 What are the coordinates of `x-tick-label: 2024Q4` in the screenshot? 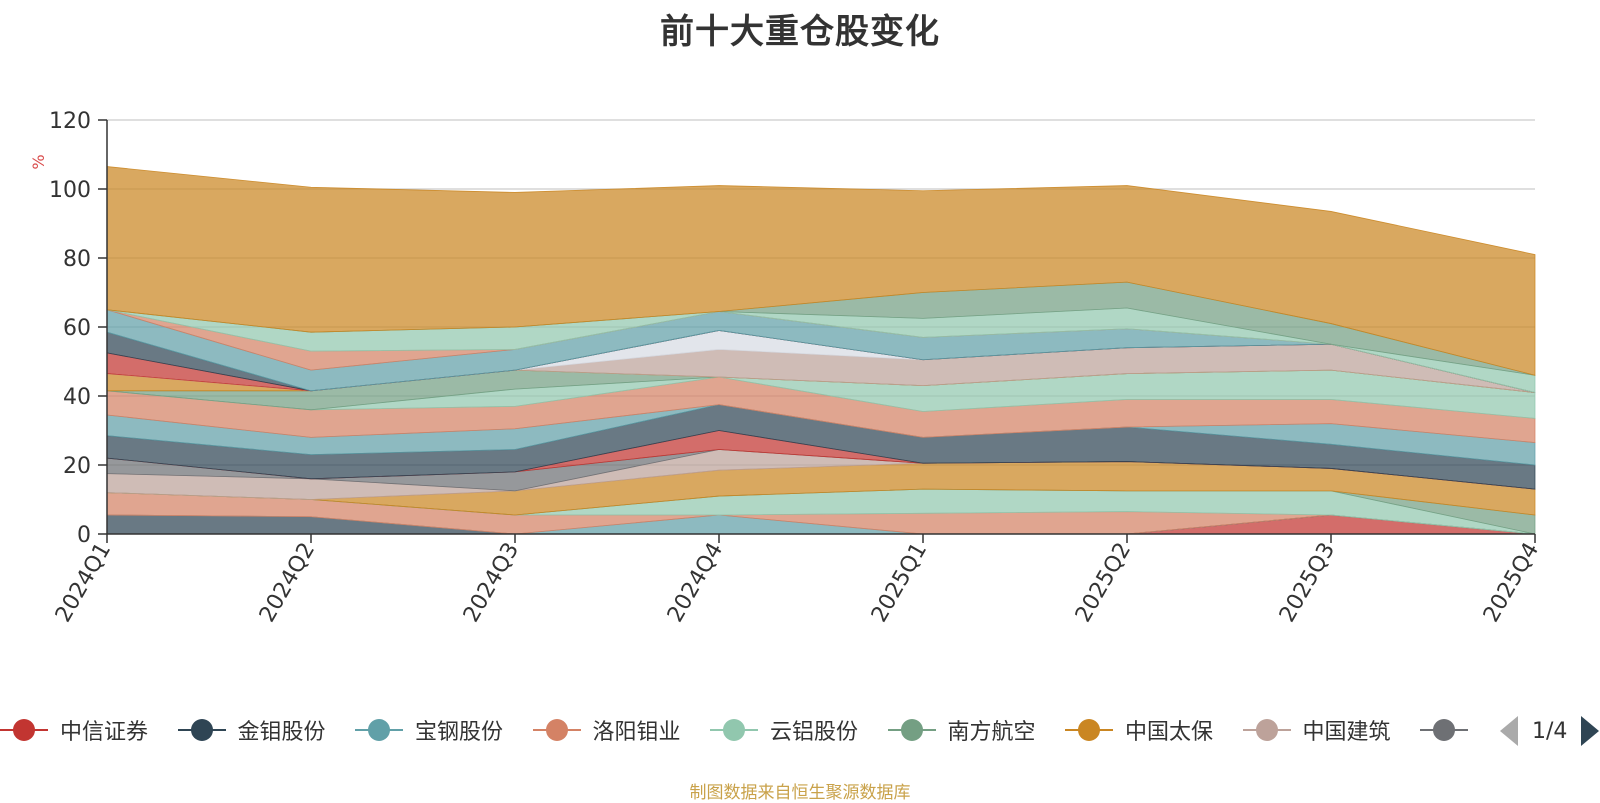 It's located at (695, 583).